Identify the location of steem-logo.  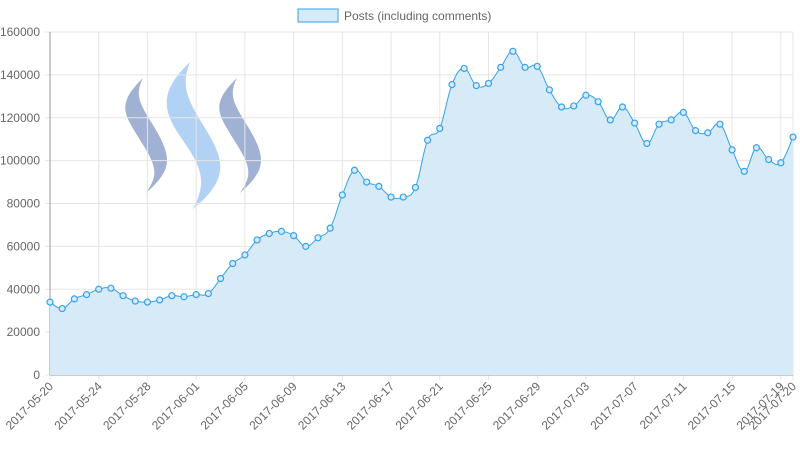
(193, 135).